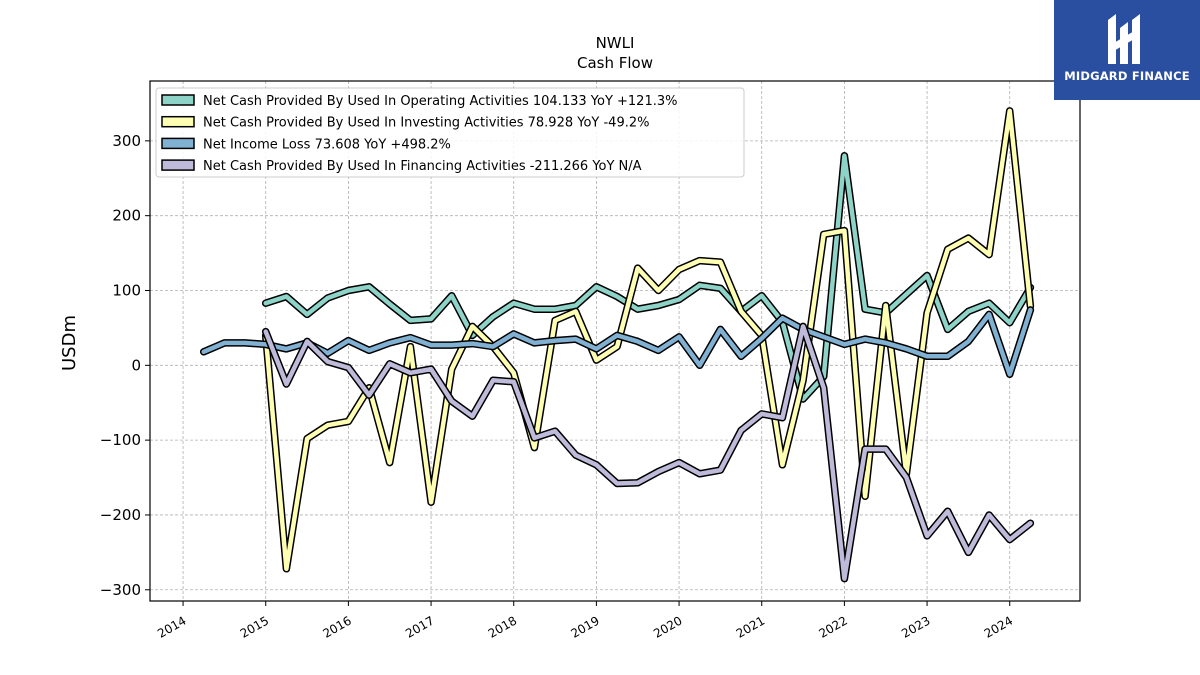 The width and height of the screenshot is (1200, 675). Describe the element at coordinates (327, 144) in the screenshot. I see `legend-label: Net Income Loss 73.608 YoY +498.2%` at that location.